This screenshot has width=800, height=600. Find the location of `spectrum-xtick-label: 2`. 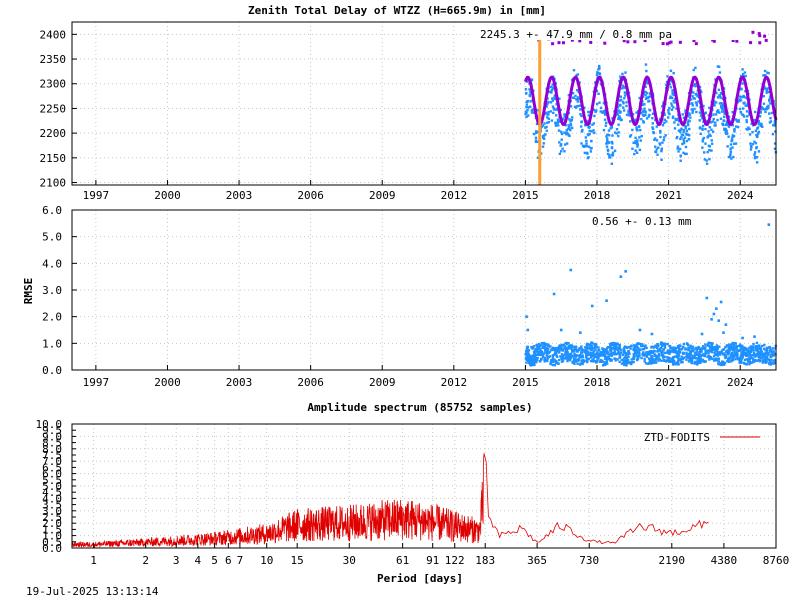

spectrum-xtick-label: 2 is located at coordinates (145, 560).